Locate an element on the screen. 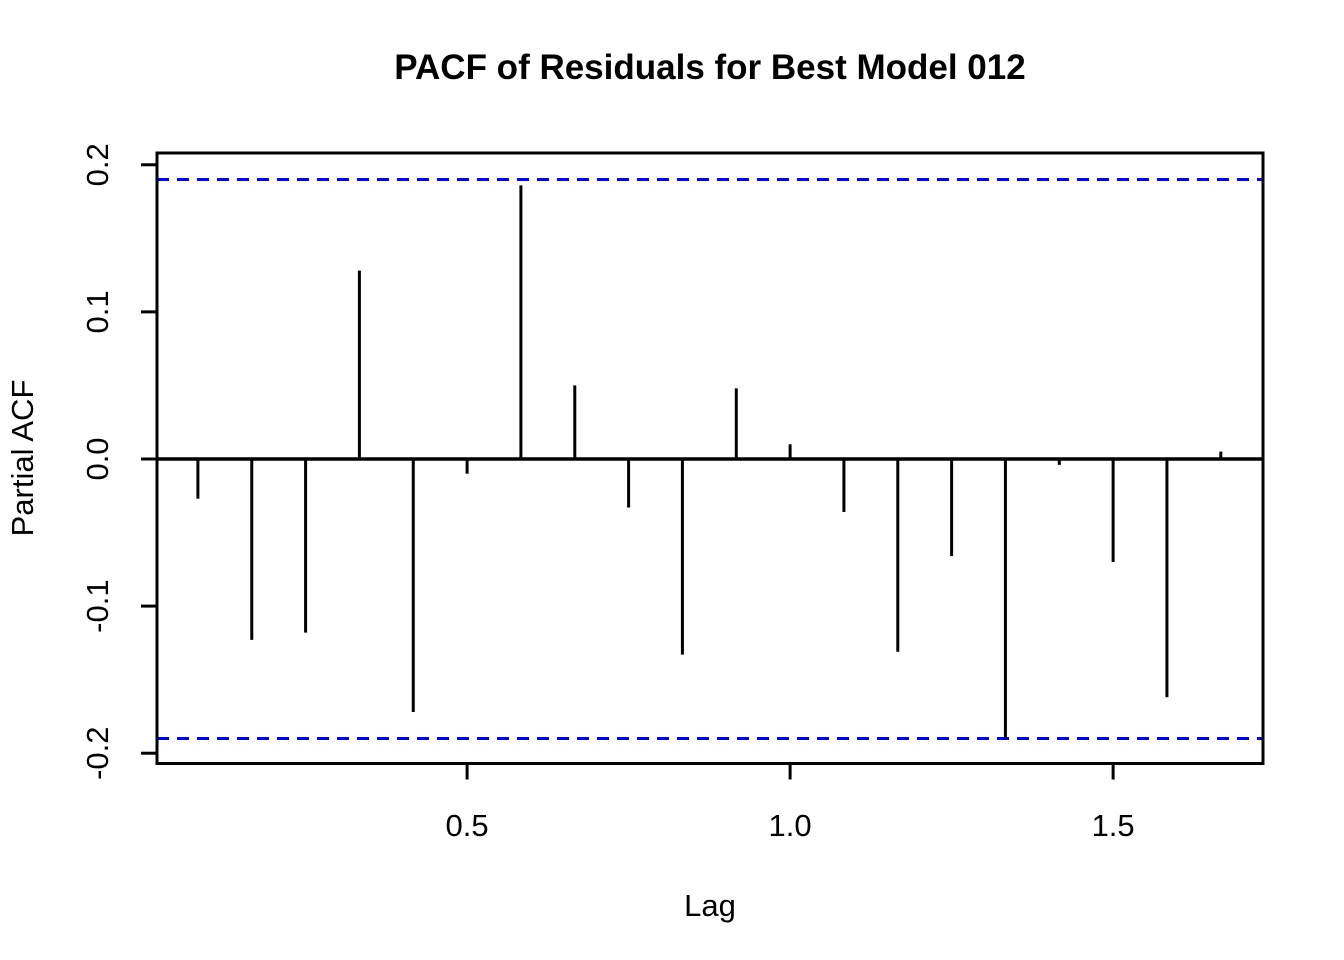  chart-title: PACF of Residuals for Best Model 012 is located at coordinates (709, 67).